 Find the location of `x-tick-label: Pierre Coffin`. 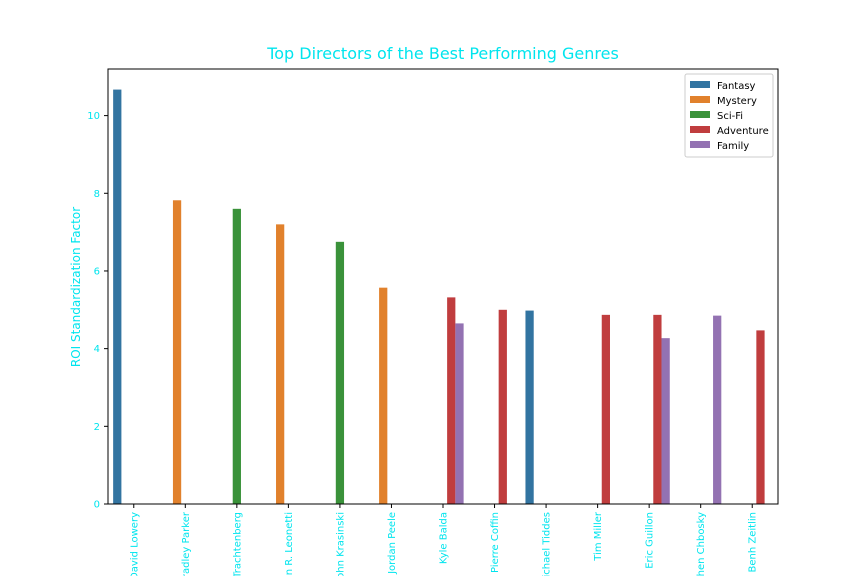

x-tick-label: Pierre Coffin is located at coordinates (495, 542).